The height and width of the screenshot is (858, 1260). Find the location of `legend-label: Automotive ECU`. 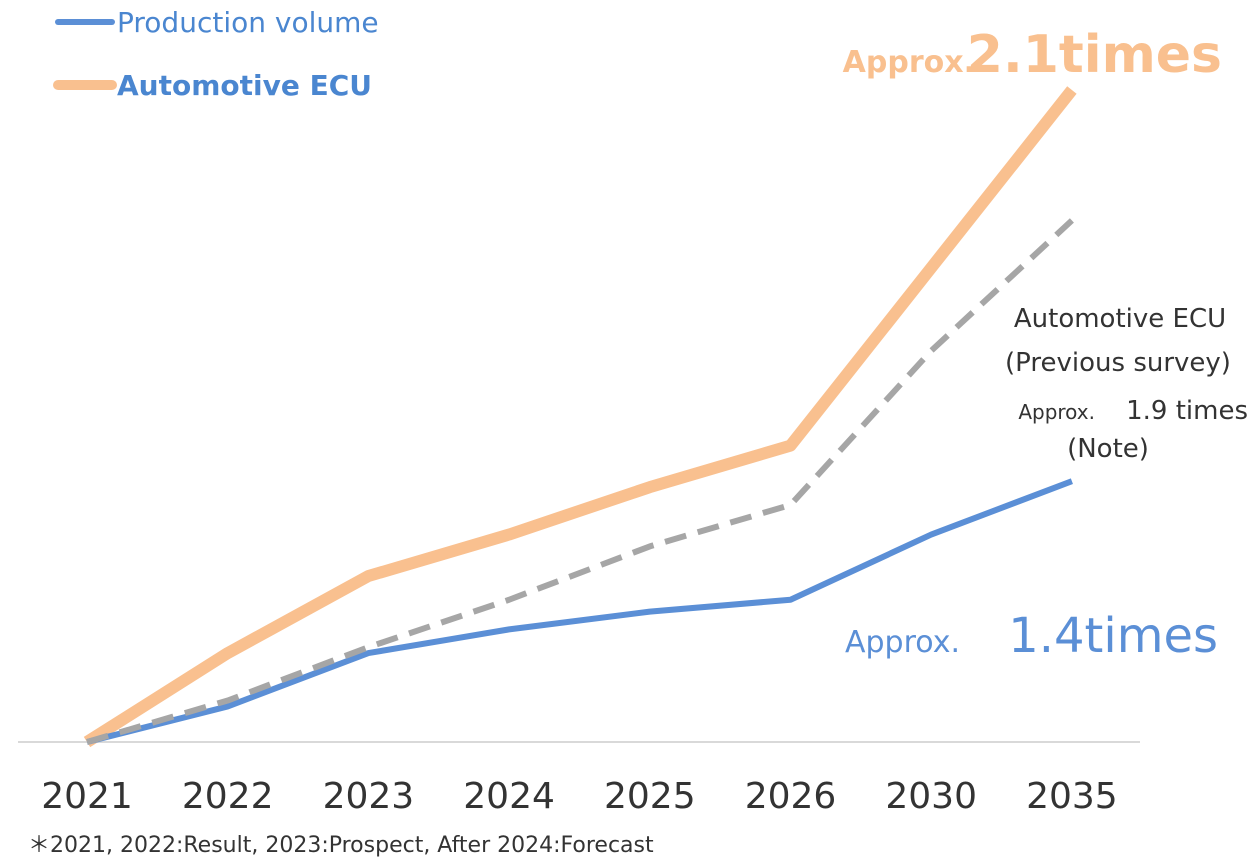

legend-label: Automotive ECU is located at coordinates (244, 85).